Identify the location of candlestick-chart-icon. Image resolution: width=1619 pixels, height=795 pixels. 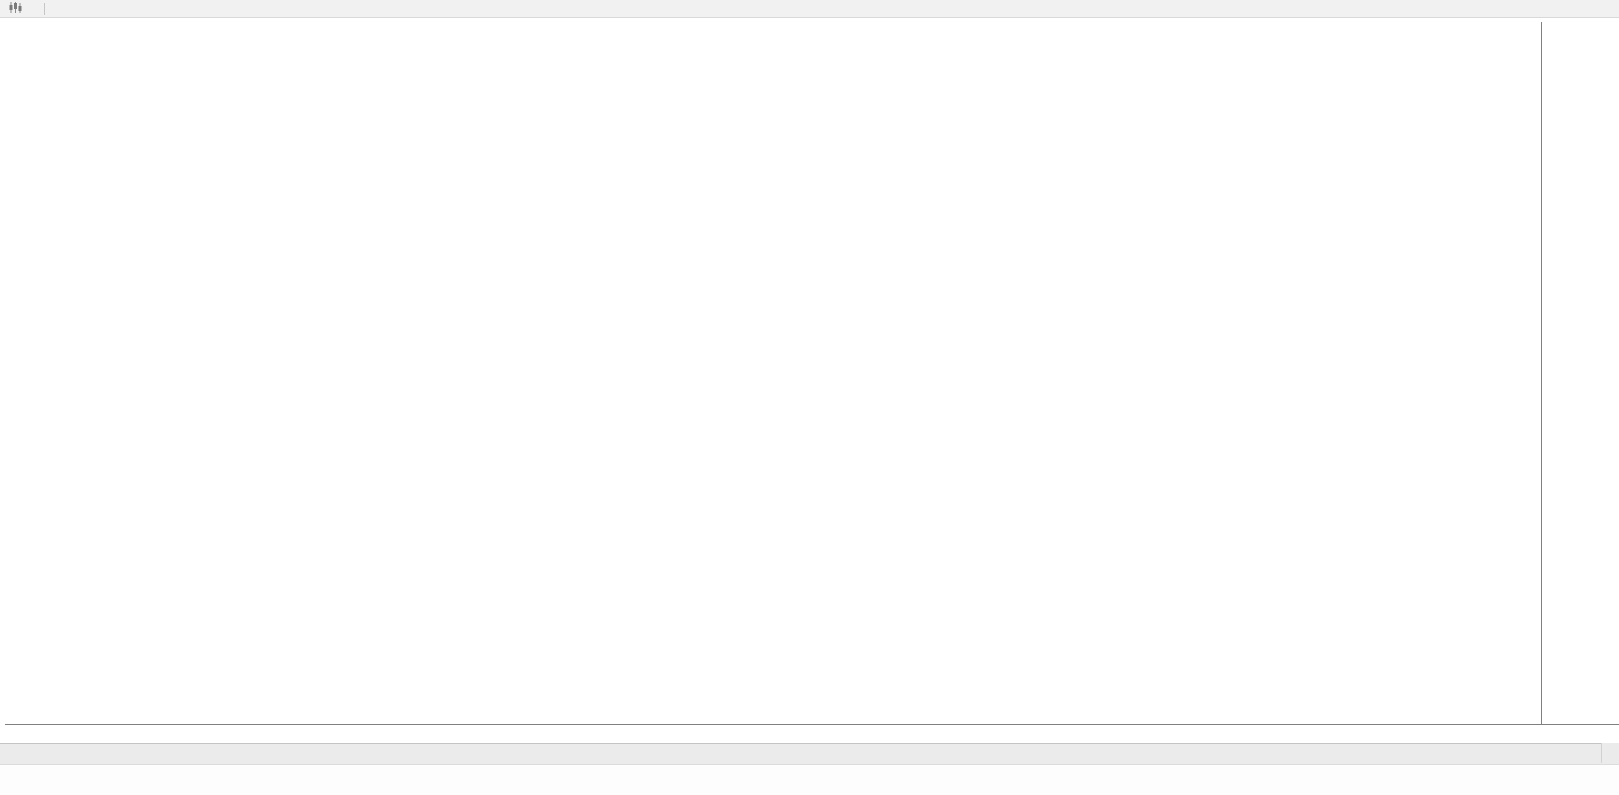
(15, 8).